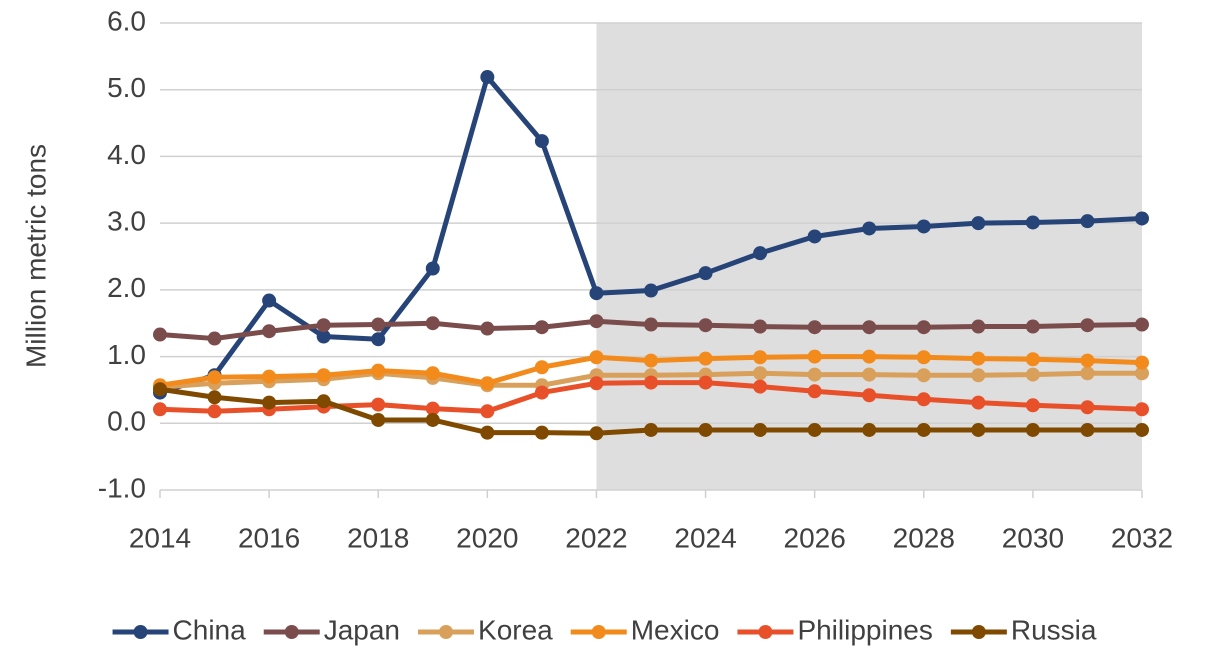 Image resolution: width=1209 pixels, height=651 pixels. What do you see at coordinates (122, 487) in the screenshot?
I see `y-tick-label: -1.0` at bounding box center [122, 487].